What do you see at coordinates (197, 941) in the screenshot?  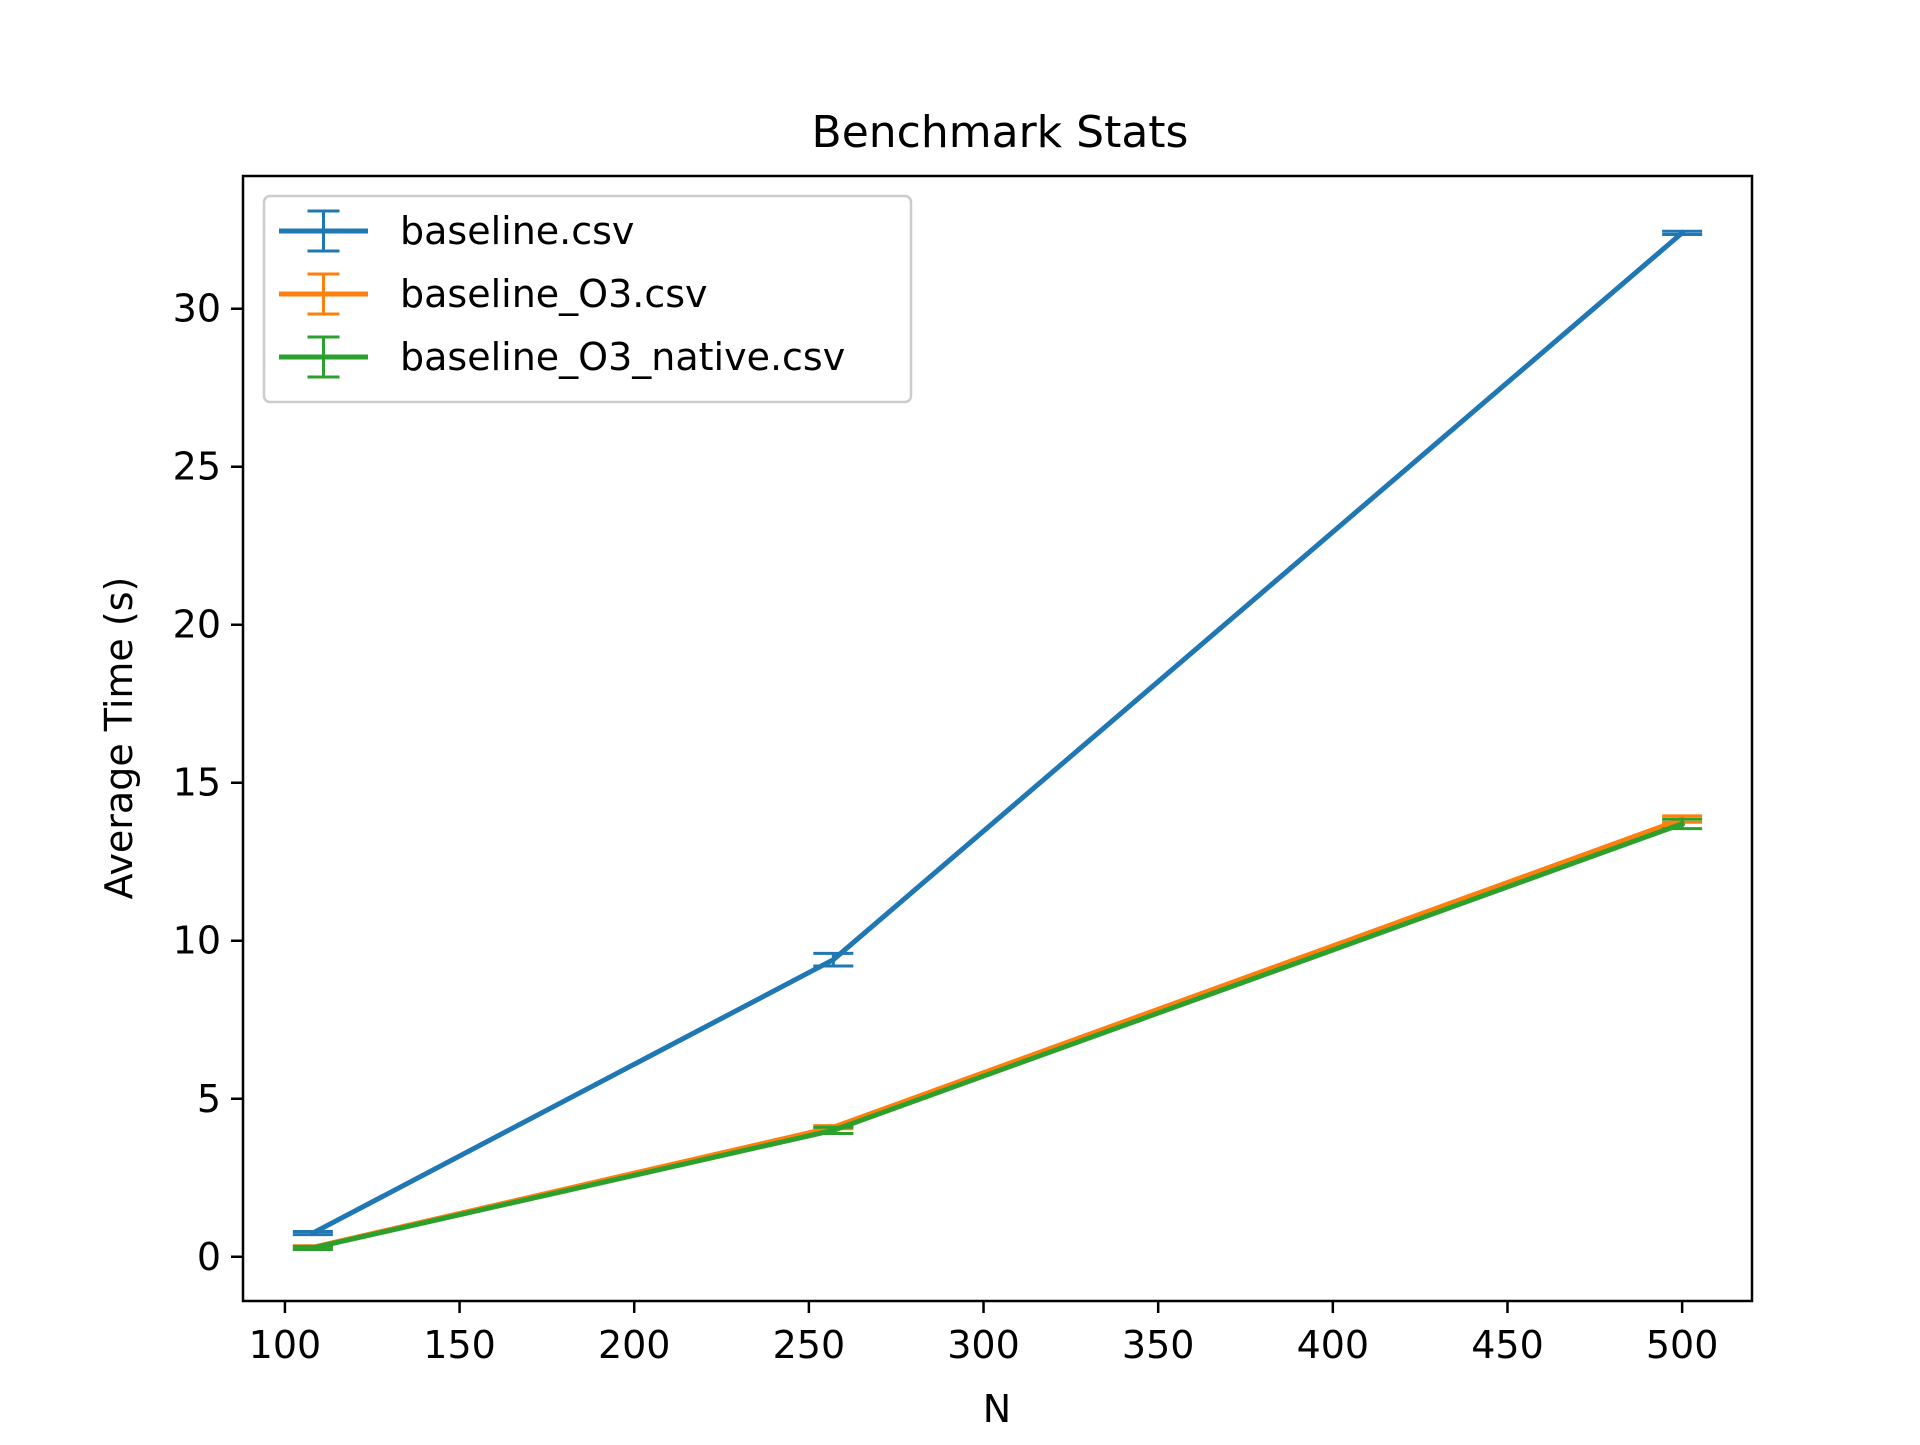 I see `y-tick-label: 10` at bounding box center [197, 941].